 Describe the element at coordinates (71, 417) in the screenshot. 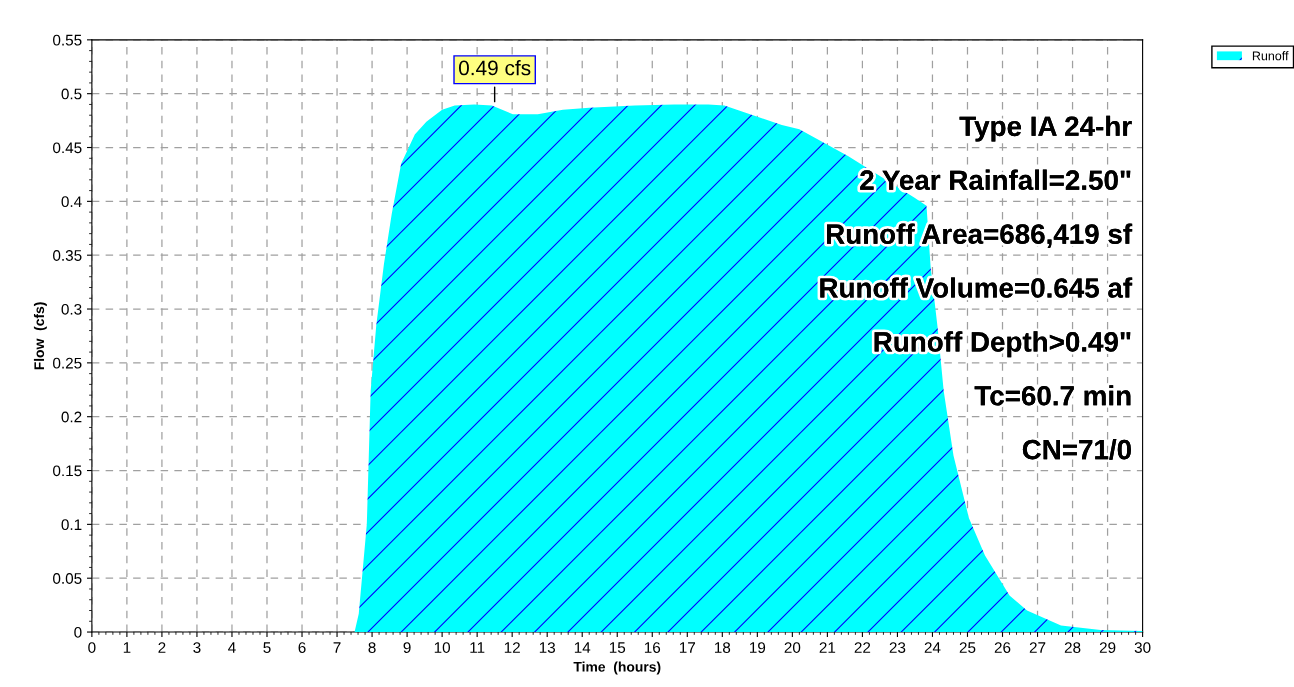

I see `y-tick-label: 0.2` at that location.